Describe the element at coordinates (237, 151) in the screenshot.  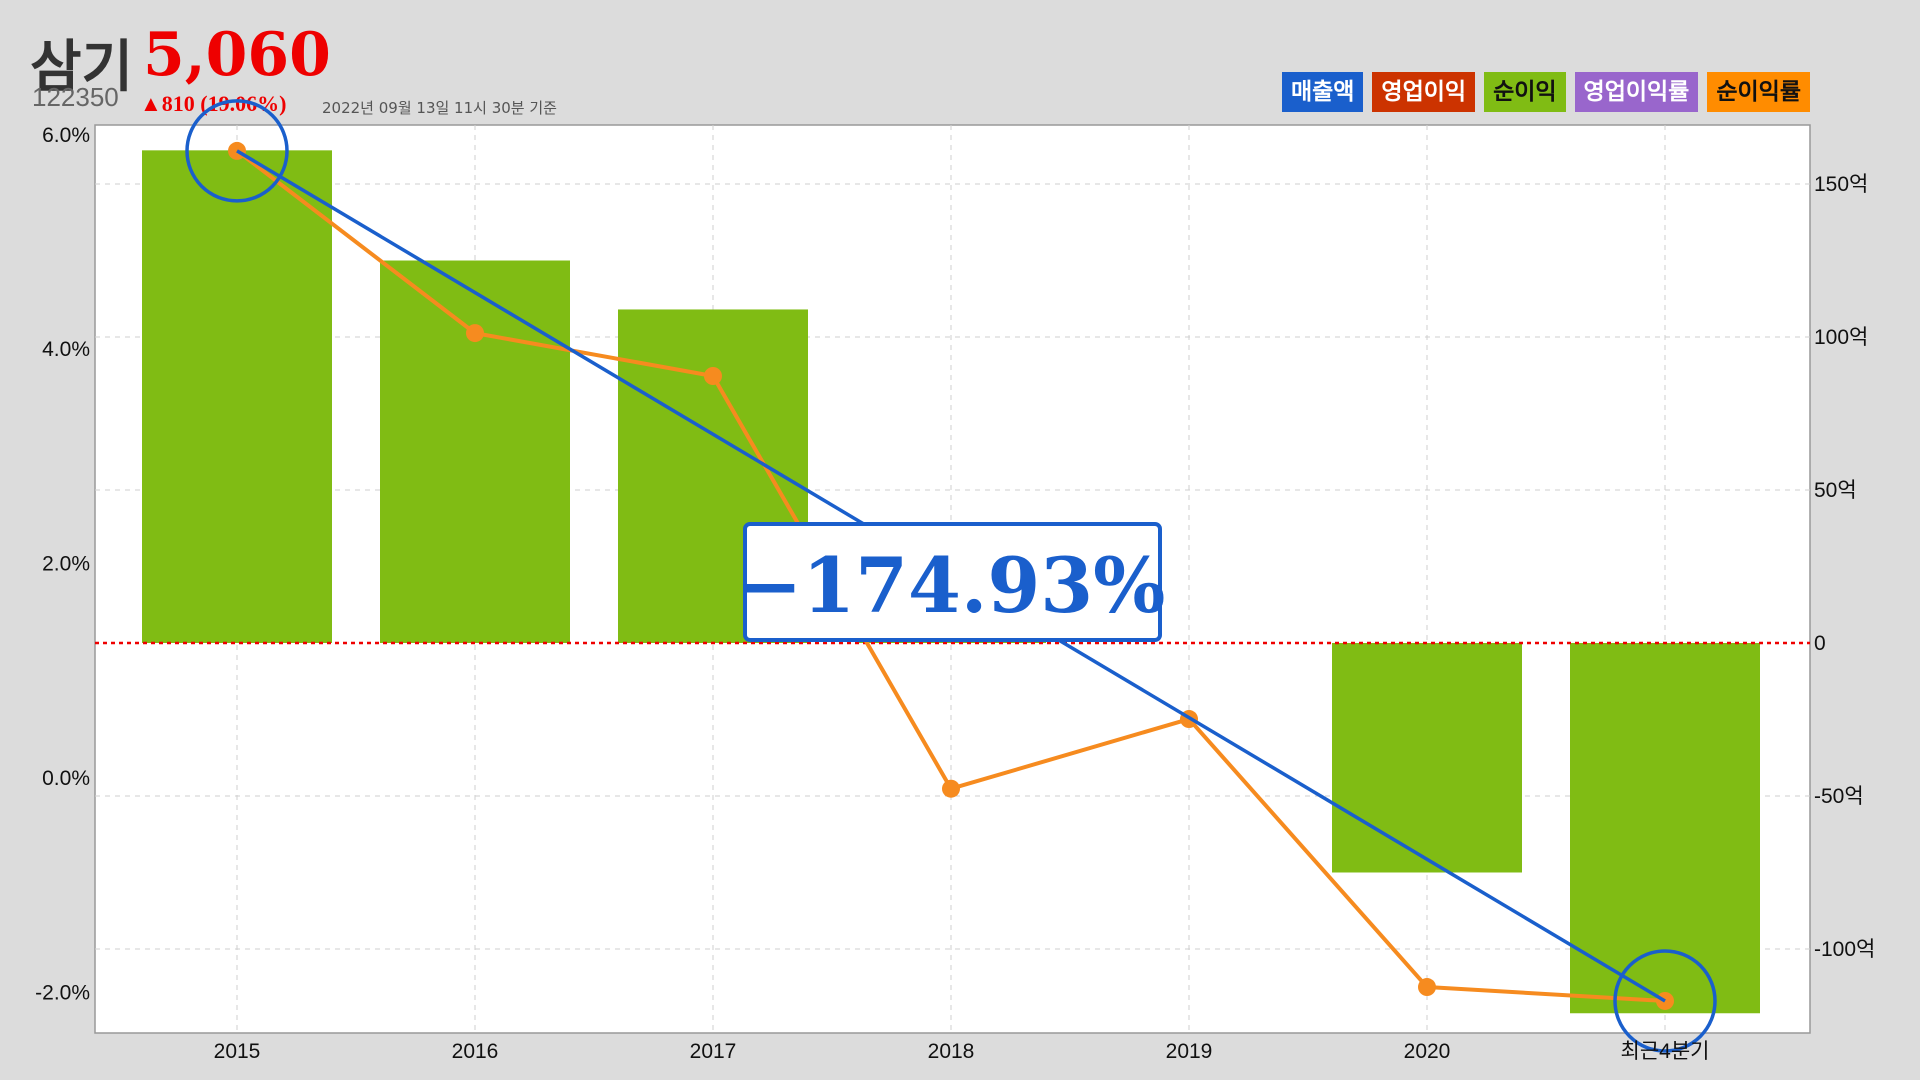
I see `start-circle` at that location.